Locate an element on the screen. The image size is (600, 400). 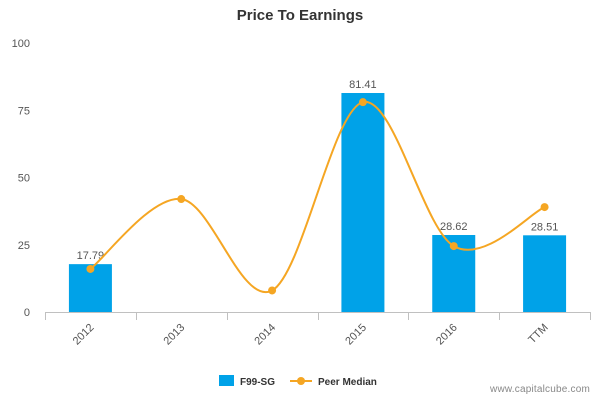
x-tick-label: 2014 is located at coordinates (265, 335).